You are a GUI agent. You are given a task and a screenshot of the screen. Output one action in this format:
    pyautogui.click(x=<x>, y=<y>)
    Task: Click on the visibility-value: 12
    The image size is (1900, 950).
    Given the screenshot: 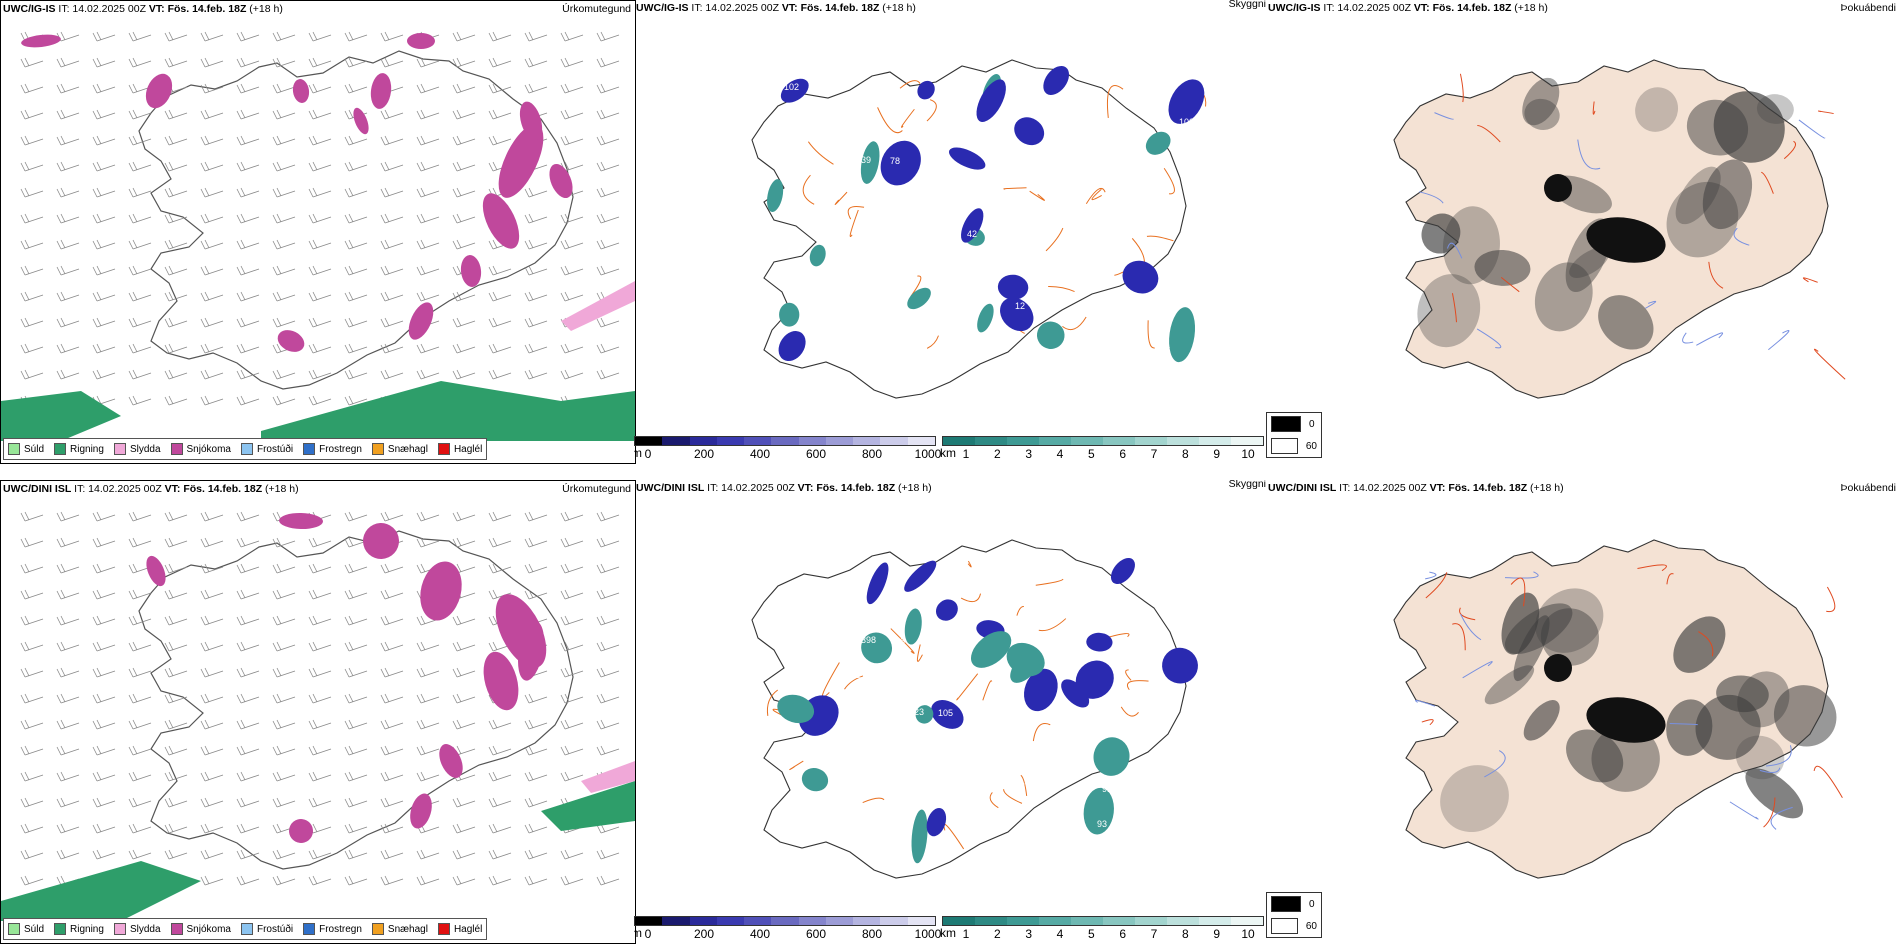 What is the action you would take?
    pyautogui.click(x=1020, y=306)
    